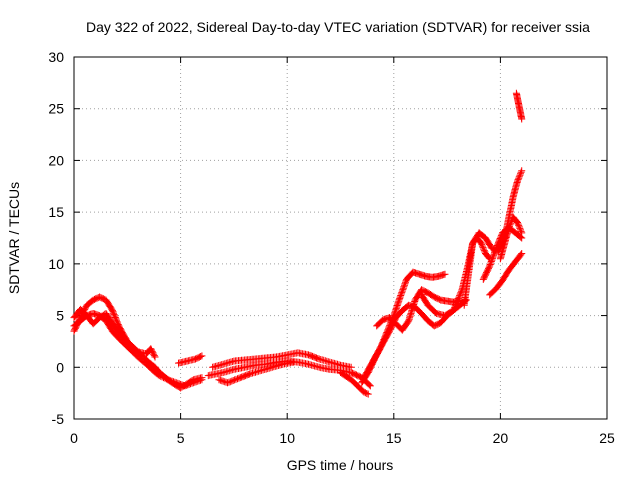 The image size is (640, 480). I want to click on y-tick-label: 15, so click(56, 212).